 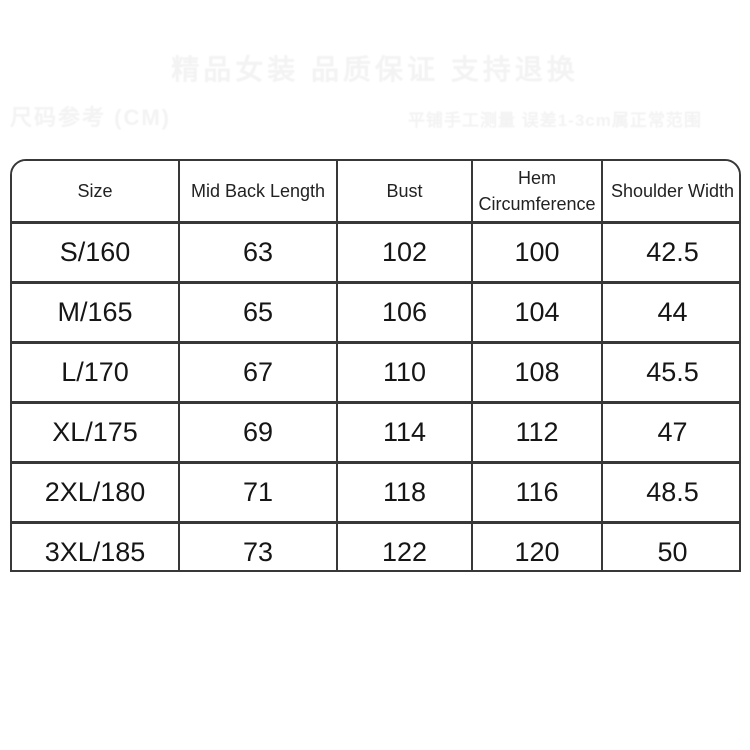 I want to click on mid-back-length-cell: 63, so click(x=258, y=253).